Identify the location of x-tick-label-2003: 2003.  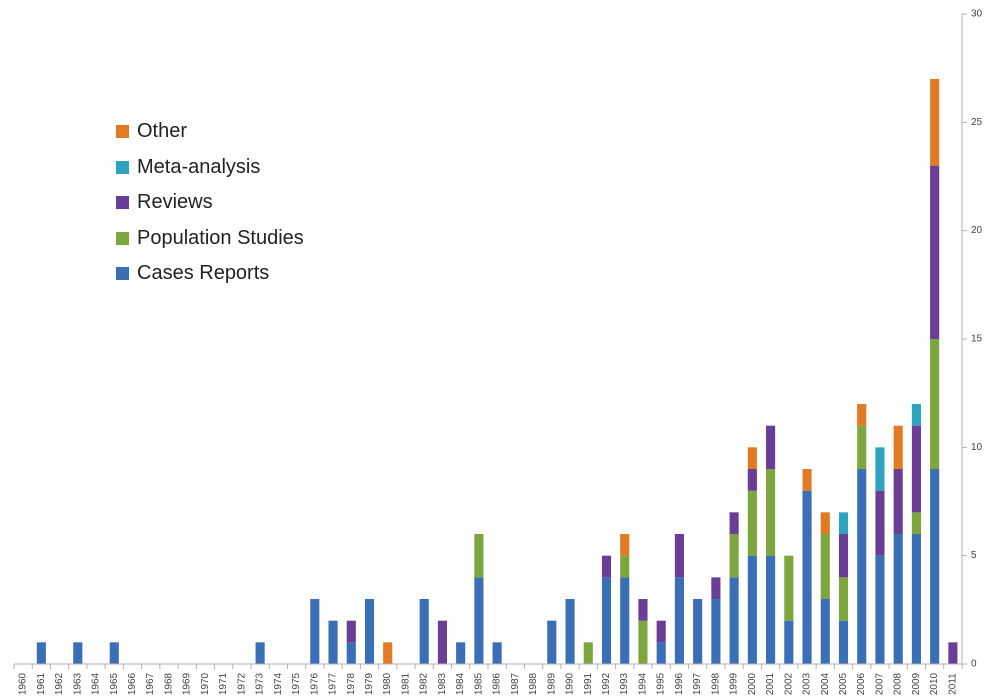
(807, 683).